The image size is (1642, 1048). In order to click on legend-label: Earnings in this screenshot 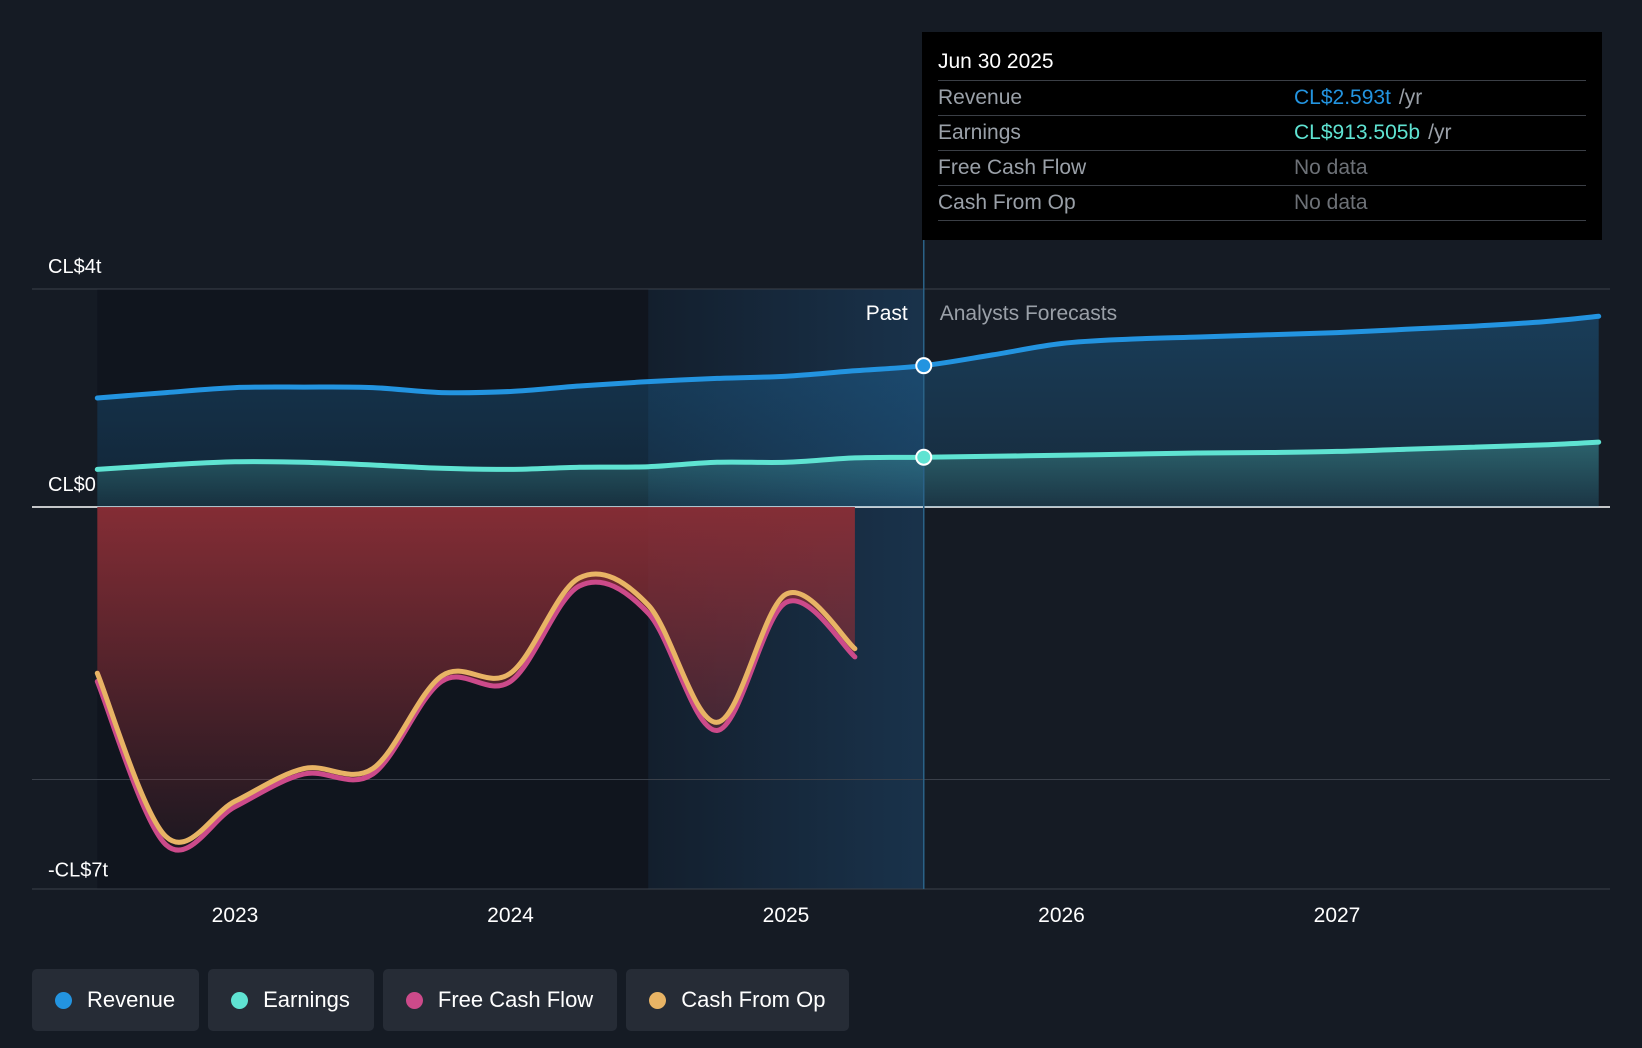, I will do `click(306, 999)`.